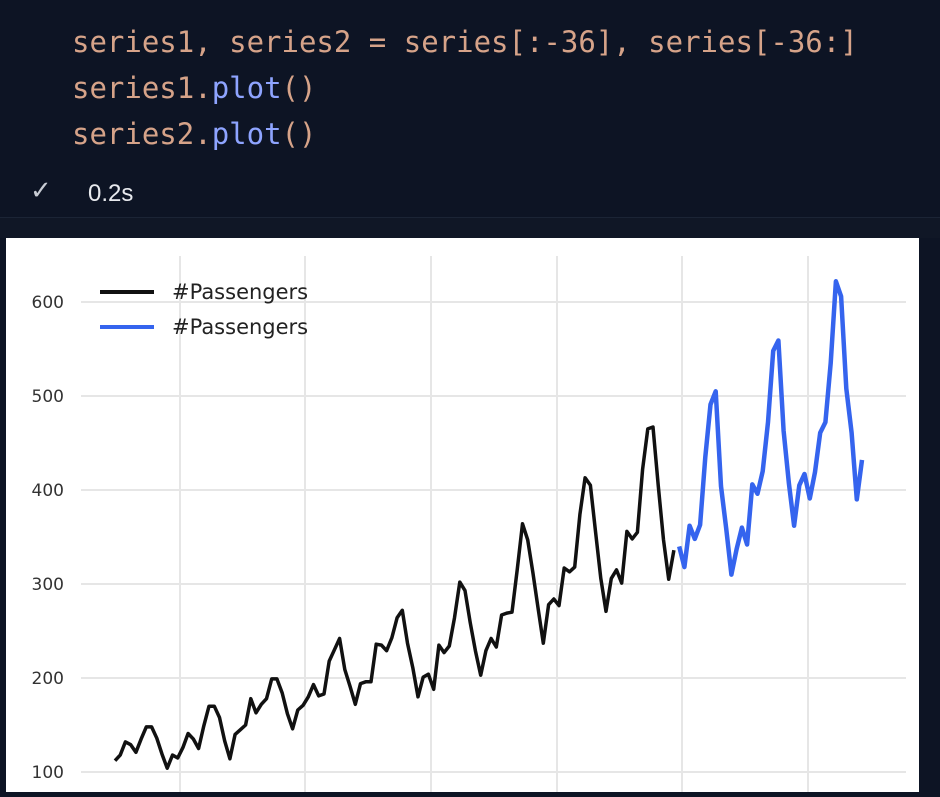  What do you see at coordinates (48, 773) in the screenshot?
I see `y-tick-label: 100` at bounding box center [48, 773].